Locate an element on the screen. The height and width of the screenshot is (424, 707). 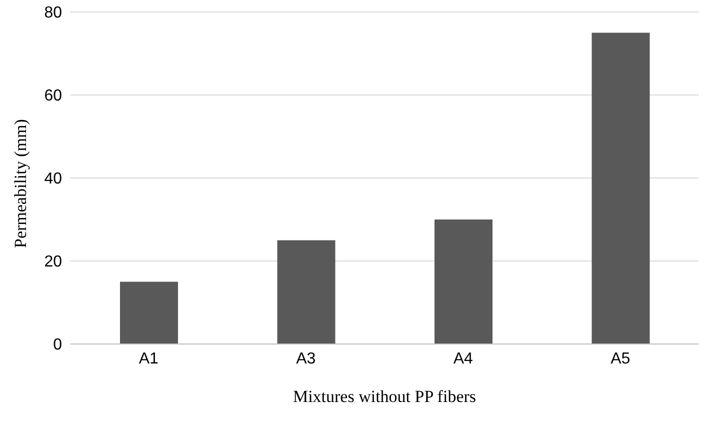
y-tick-label: 40 is located at coordinates (53, 179).